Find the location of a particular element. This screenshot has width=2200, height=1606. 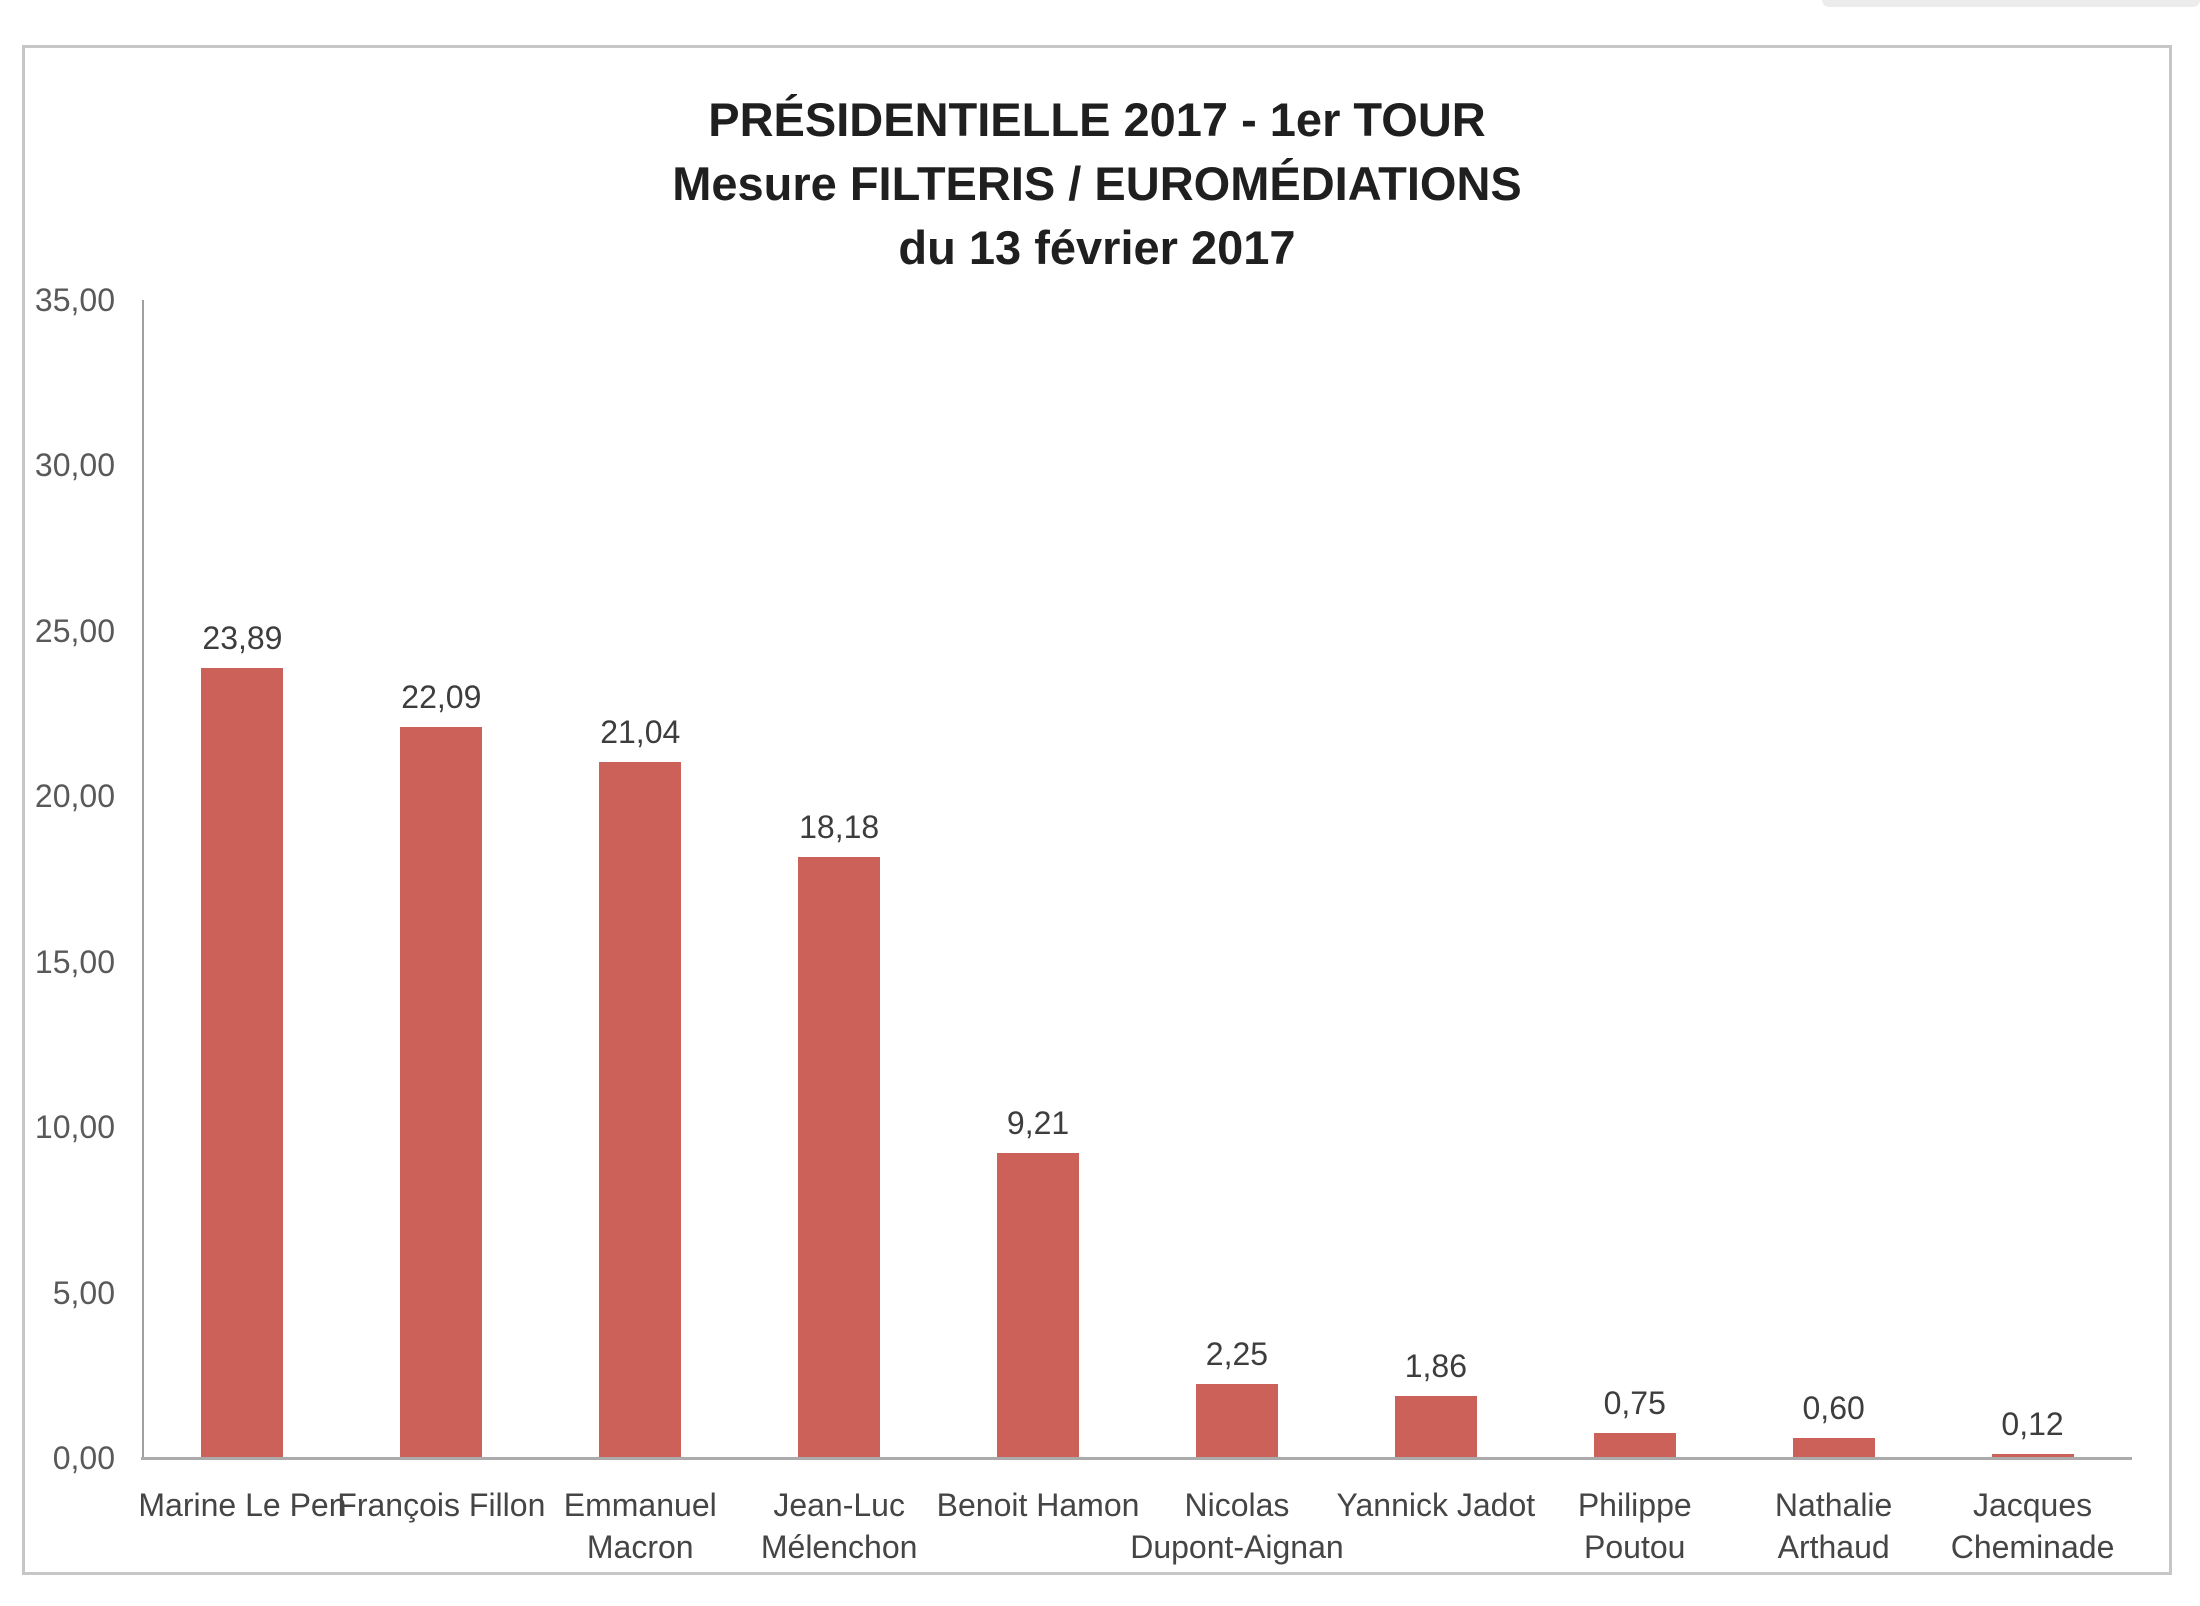

y-tick-label: 30,00 is located at coordinates (74, 465).